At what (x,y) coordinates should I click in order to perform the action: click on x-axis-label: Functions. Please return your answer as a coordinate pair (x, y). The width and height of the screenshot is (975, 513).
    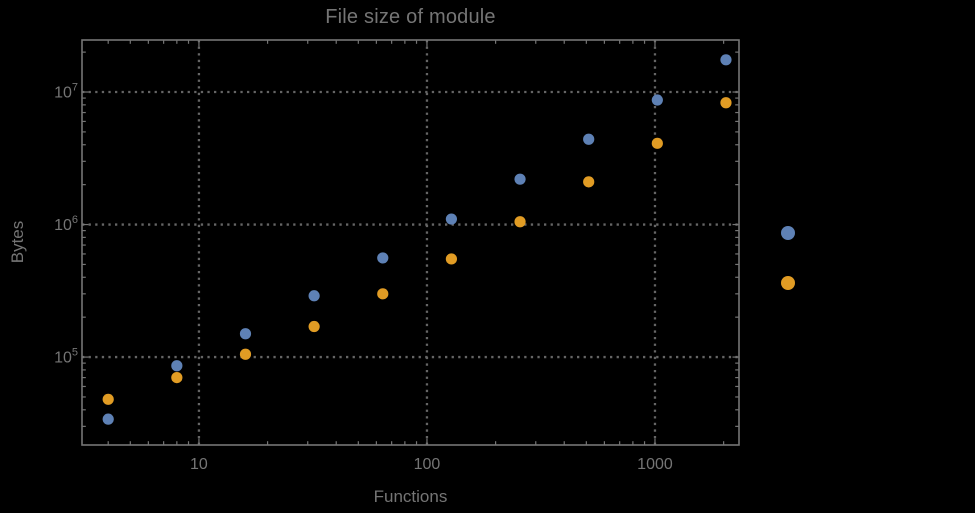
    Looking at the image, I should click on (410, 496).